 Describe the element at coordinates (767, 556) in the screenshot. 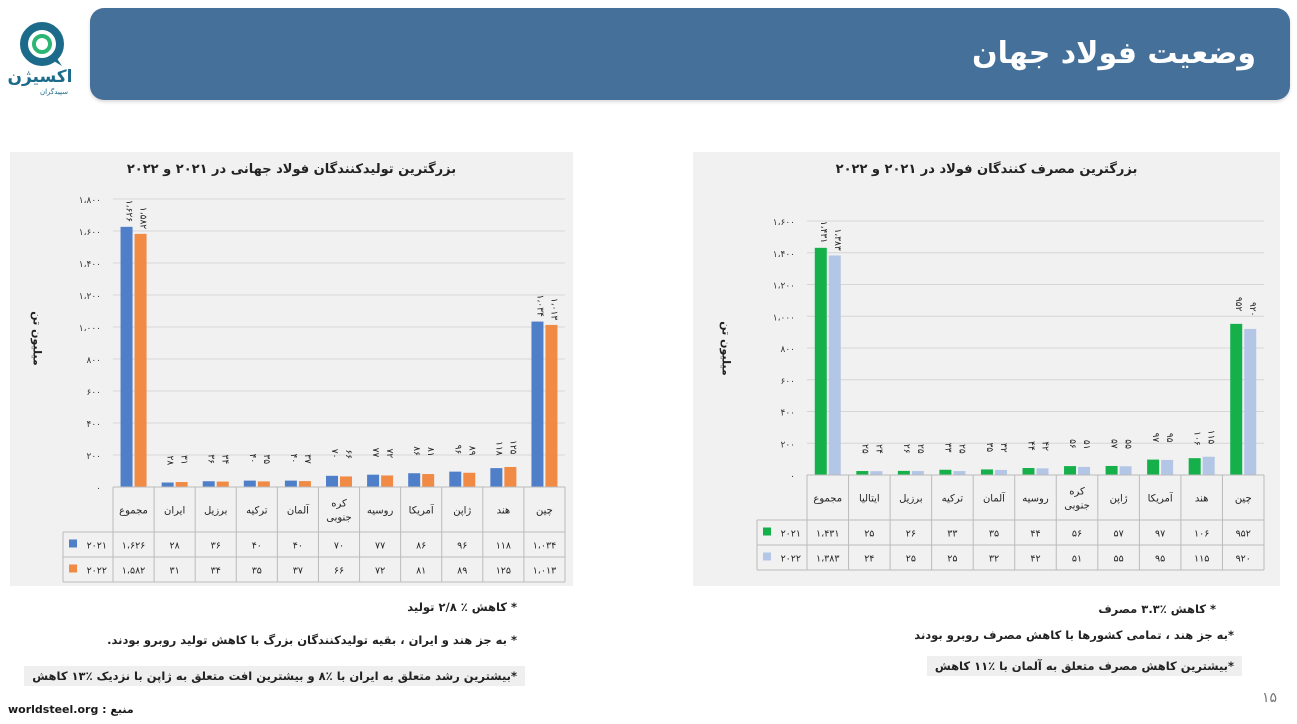

I see `consumption-legend-swatch` at that location.